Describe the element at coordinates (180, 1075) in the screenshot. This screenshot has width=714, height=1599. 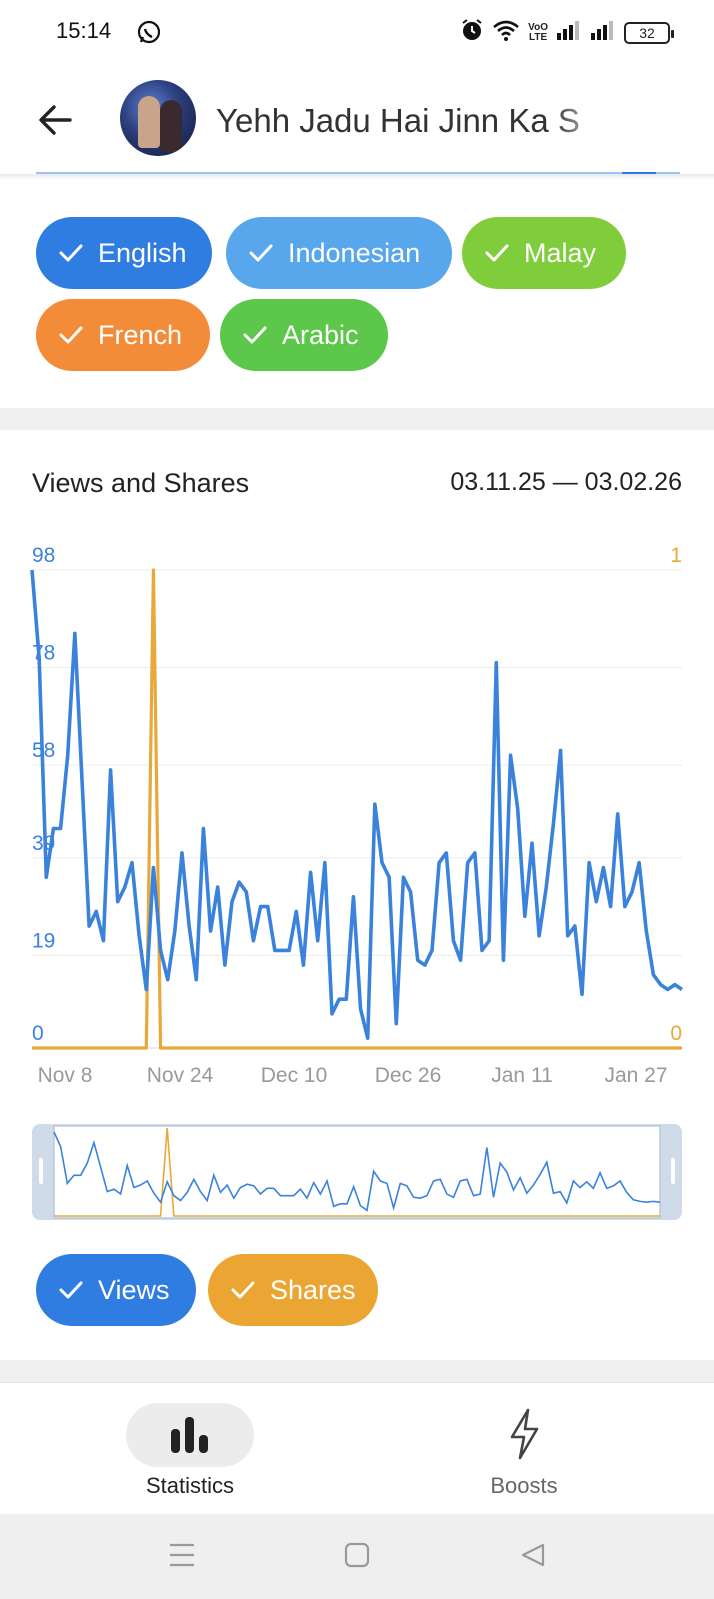
I see `x-tick-label: Nov 24` at that location.